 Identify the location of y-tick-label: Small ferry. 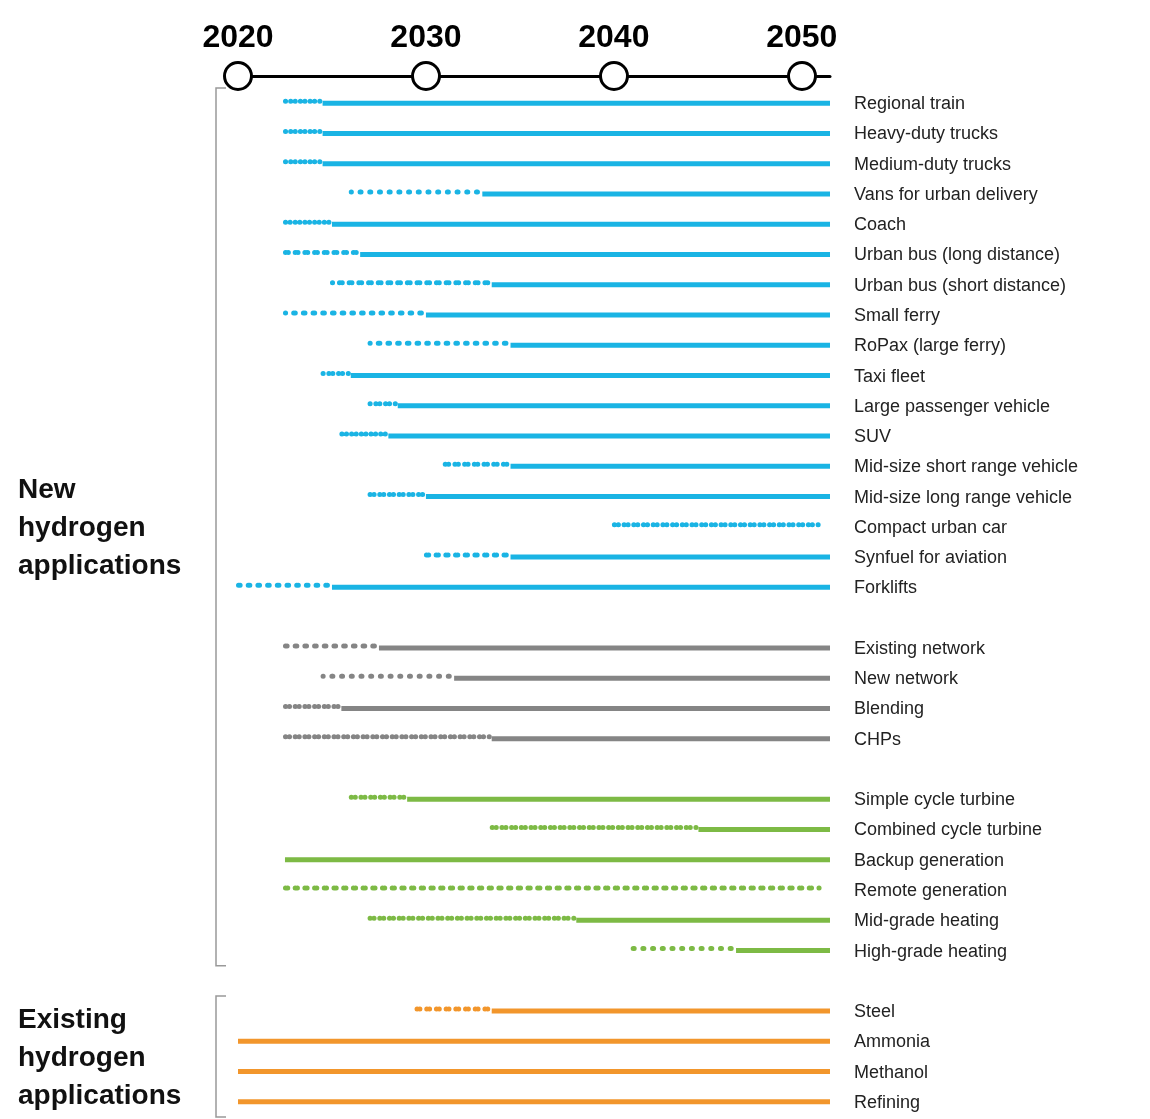
(897, 314).